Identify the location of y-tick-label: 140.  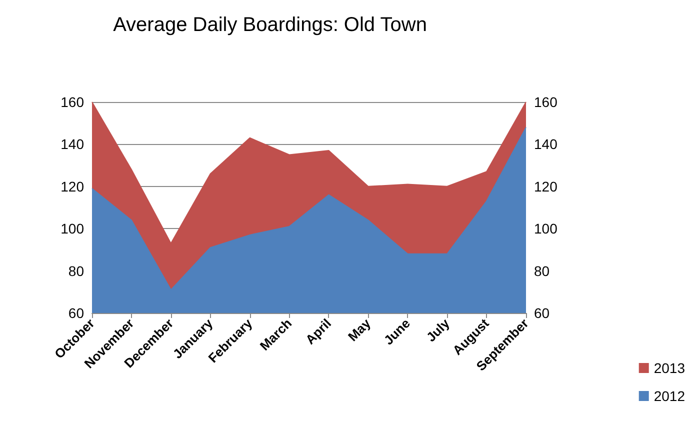
(72, 144).